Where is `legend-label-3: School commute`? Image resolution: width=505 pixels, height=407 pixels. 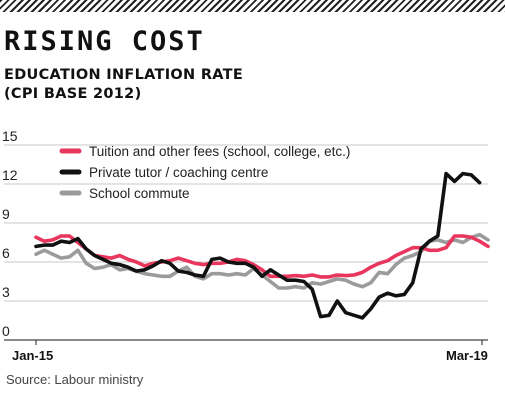
legend-label-3: School commute is located at coordinates (139, 193).